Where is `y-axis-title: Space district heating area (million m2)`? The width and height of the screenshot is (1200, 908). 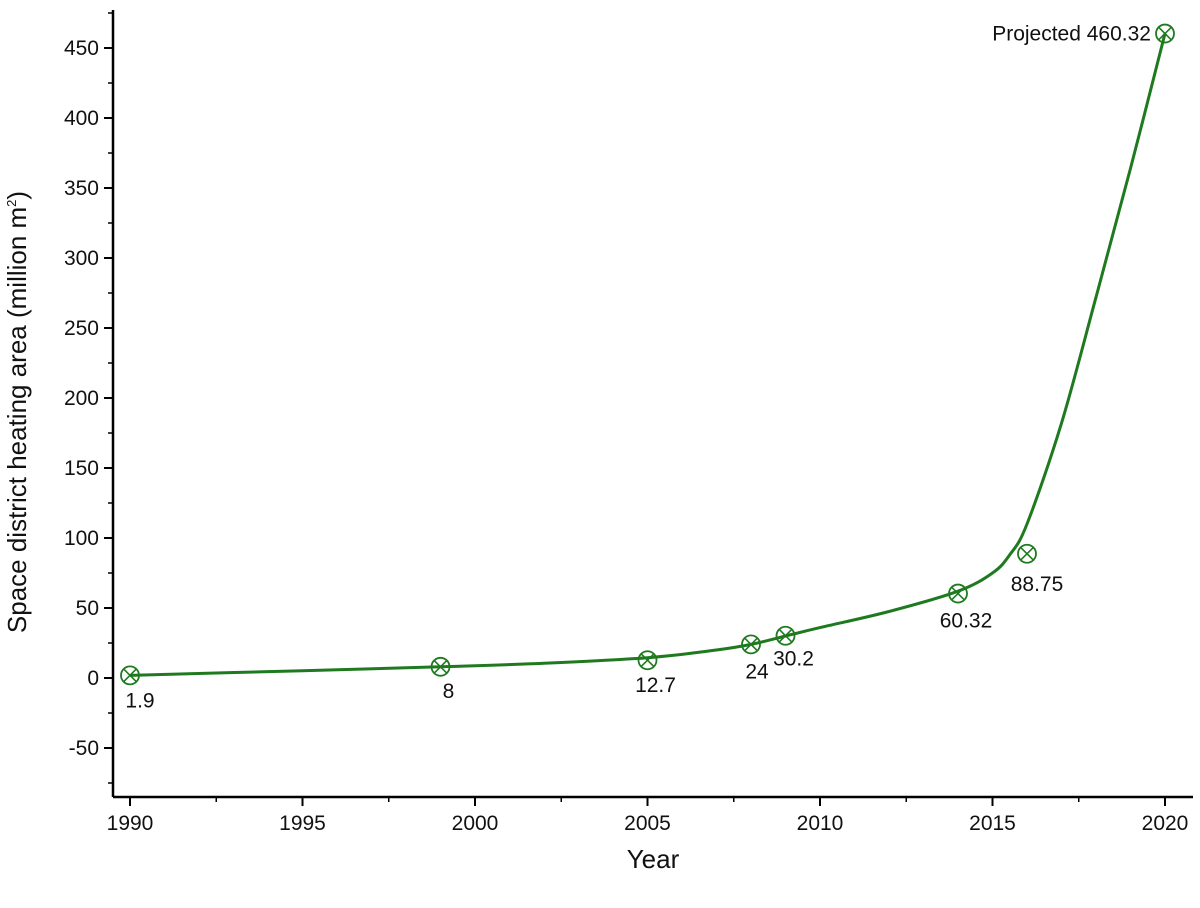
y-axis-title: Space district heating area (million m2) is located at coordinates (17, 412).